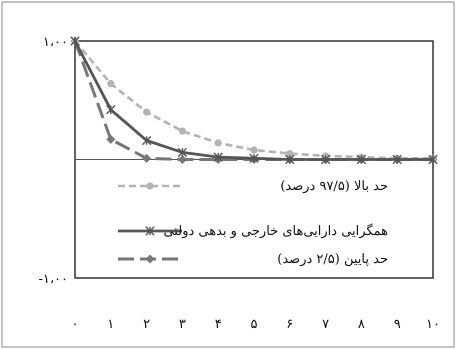 Image resolution: width=456 pixels, height=349 pixels. What do you see at coordinates (433, 324) in the screenshot?
I see `x-tick-label-10: ۱۰` at bounding box center [433, 324].